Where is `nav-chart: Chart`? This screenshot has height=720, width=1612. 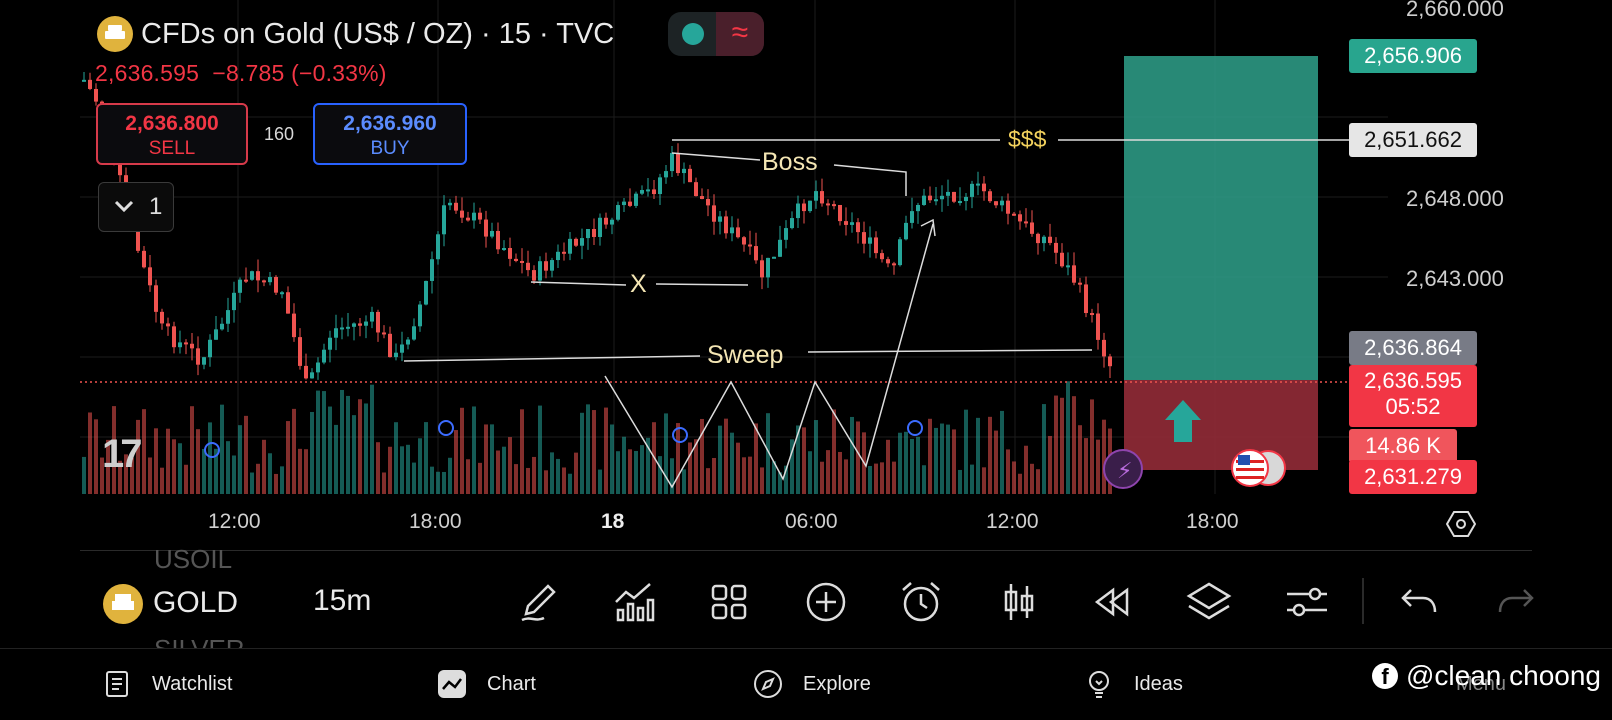 nav-chart: Chart is located at coordinates (486, 684).